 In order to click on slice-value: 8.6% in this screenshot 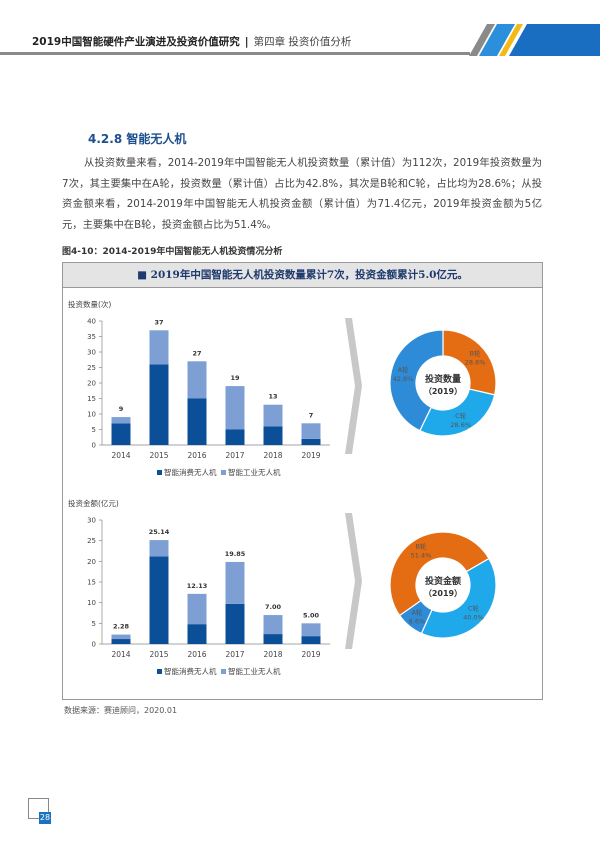, I will do `click(417, 622)`.